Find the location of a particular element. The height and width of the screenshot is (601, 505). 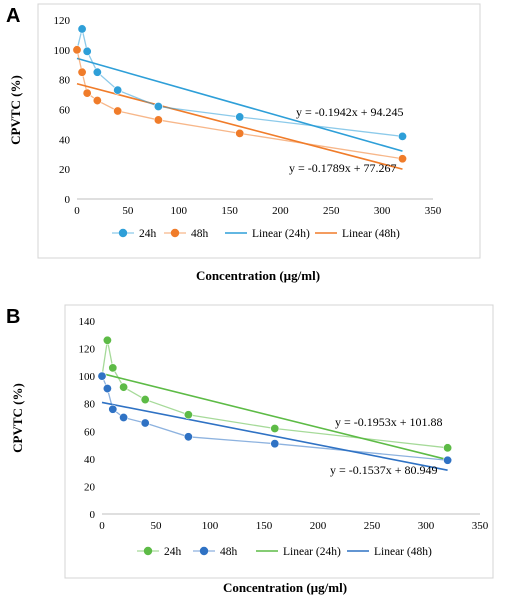

y-tick-label: 140 is located at coordinates (87, 322).